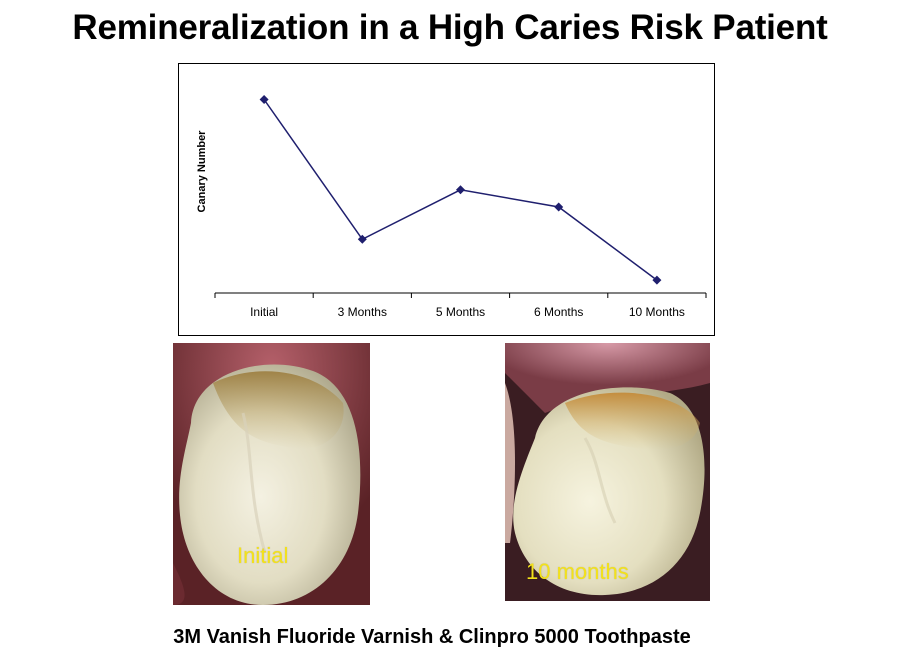 This screenshot has width=900, height=664. What do you see at coordinates (460, 312) in the screenshot?
I see `x-tick-label: 5 Months` at bounding box center [460, 312].